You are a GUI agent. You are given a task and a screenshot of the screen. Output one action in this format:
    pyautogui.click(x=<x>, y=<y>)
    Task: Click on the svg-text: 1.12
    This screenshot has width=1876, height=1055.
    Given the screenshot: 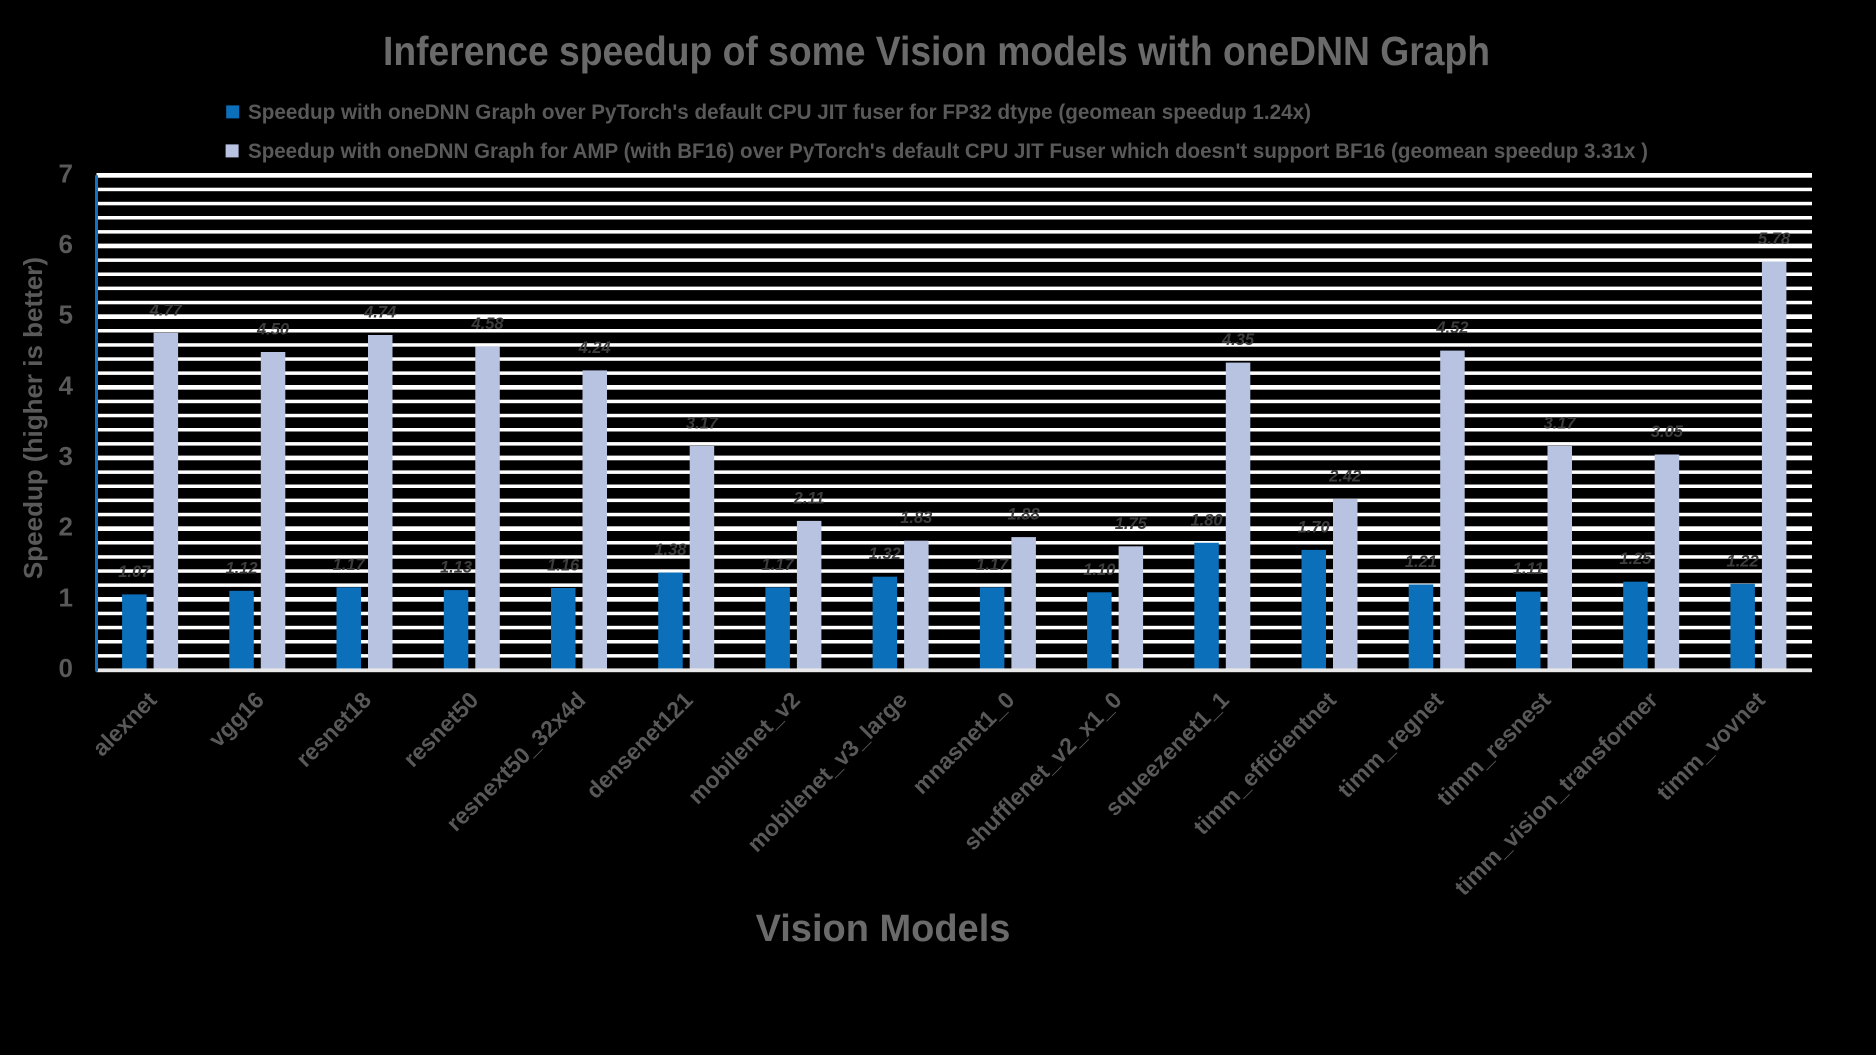 What is the action you would take?
    pyautogui.click(x=241, y=568)
    